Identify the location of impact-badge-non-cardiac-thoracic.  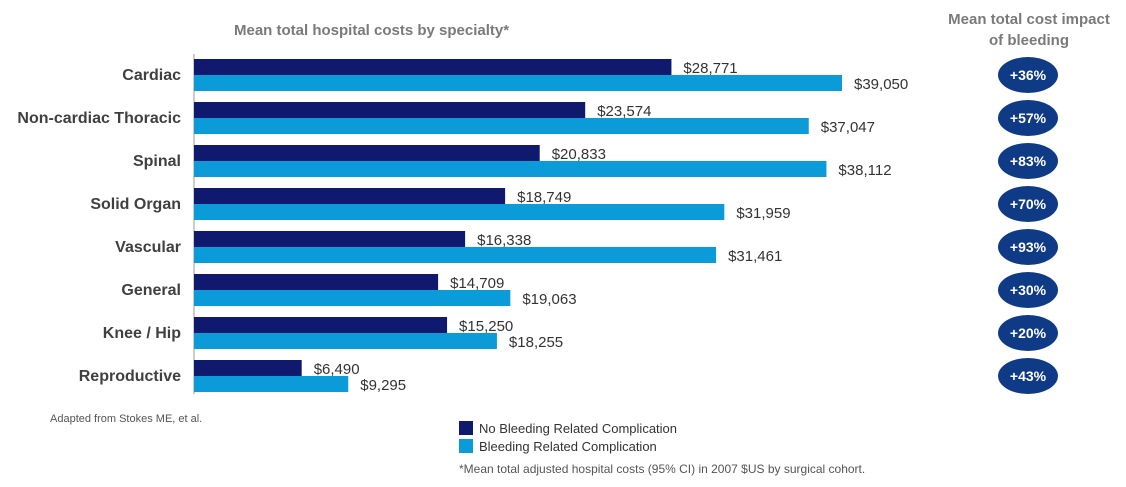
(1028, 118).